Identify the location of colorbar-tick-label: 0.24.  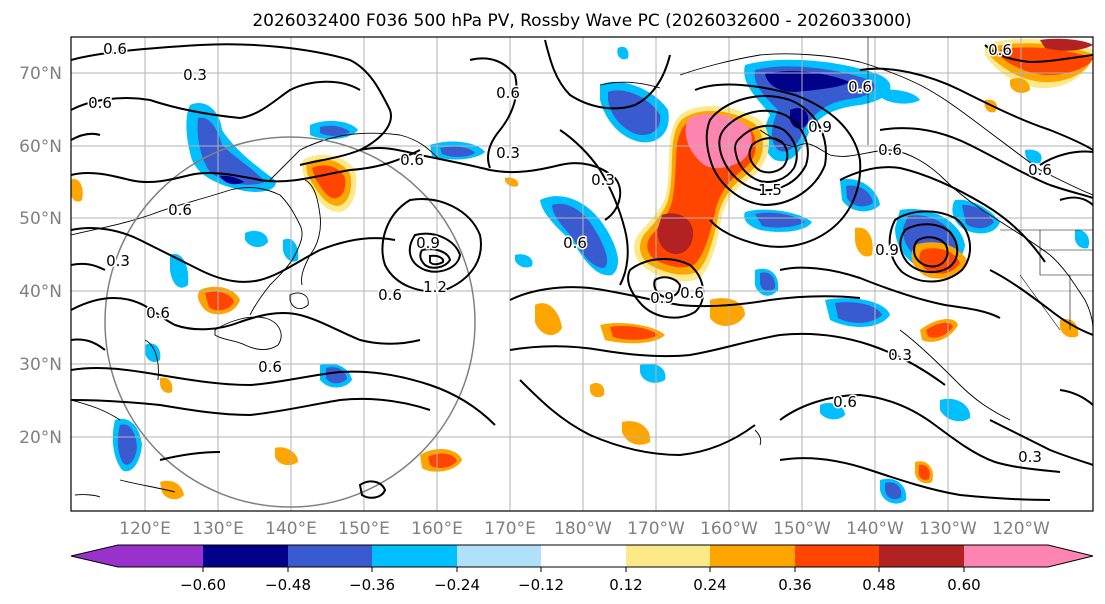
(709, 585).